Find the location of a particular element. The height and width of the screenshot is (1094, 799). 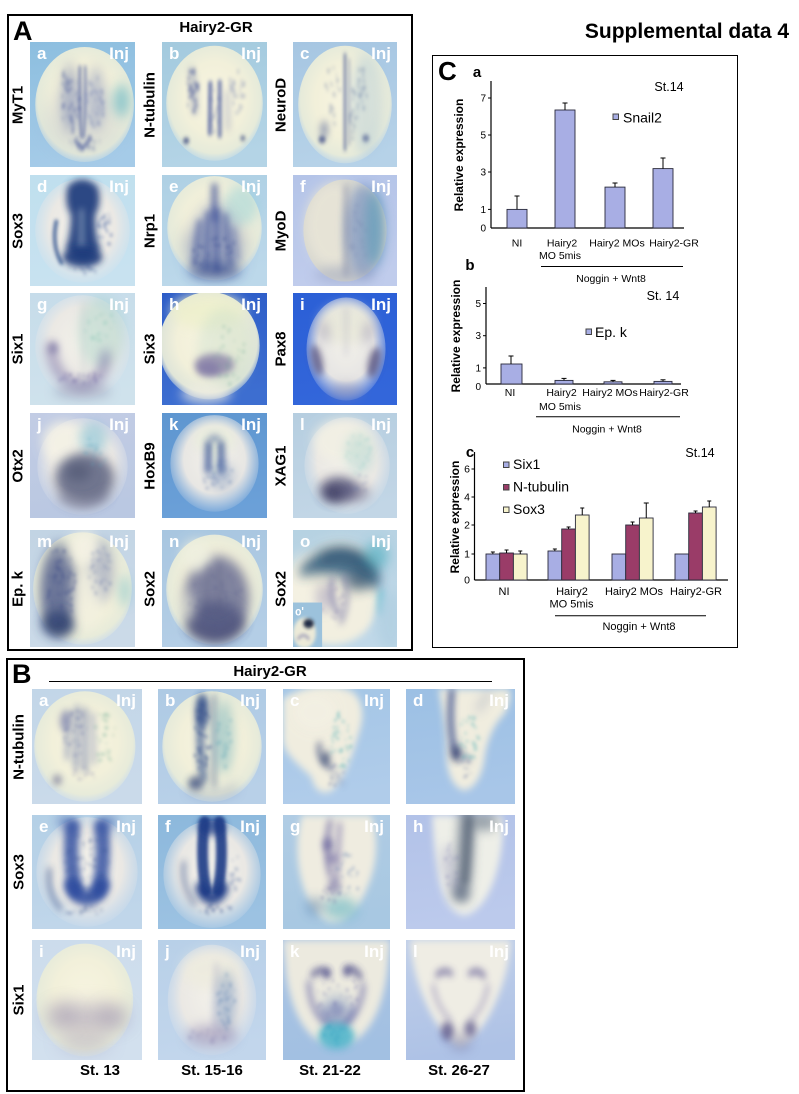

svg-text: Snail2 is located at coordinates (642, 118).